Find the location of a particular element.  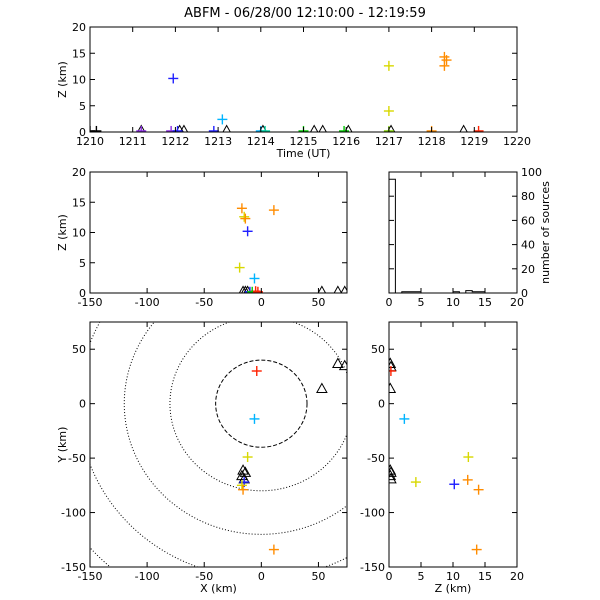

height-y-panel: 0 5 10 15 20 -150 -100 -50 0 50 Z (km) is located at coordinates (442, 458).